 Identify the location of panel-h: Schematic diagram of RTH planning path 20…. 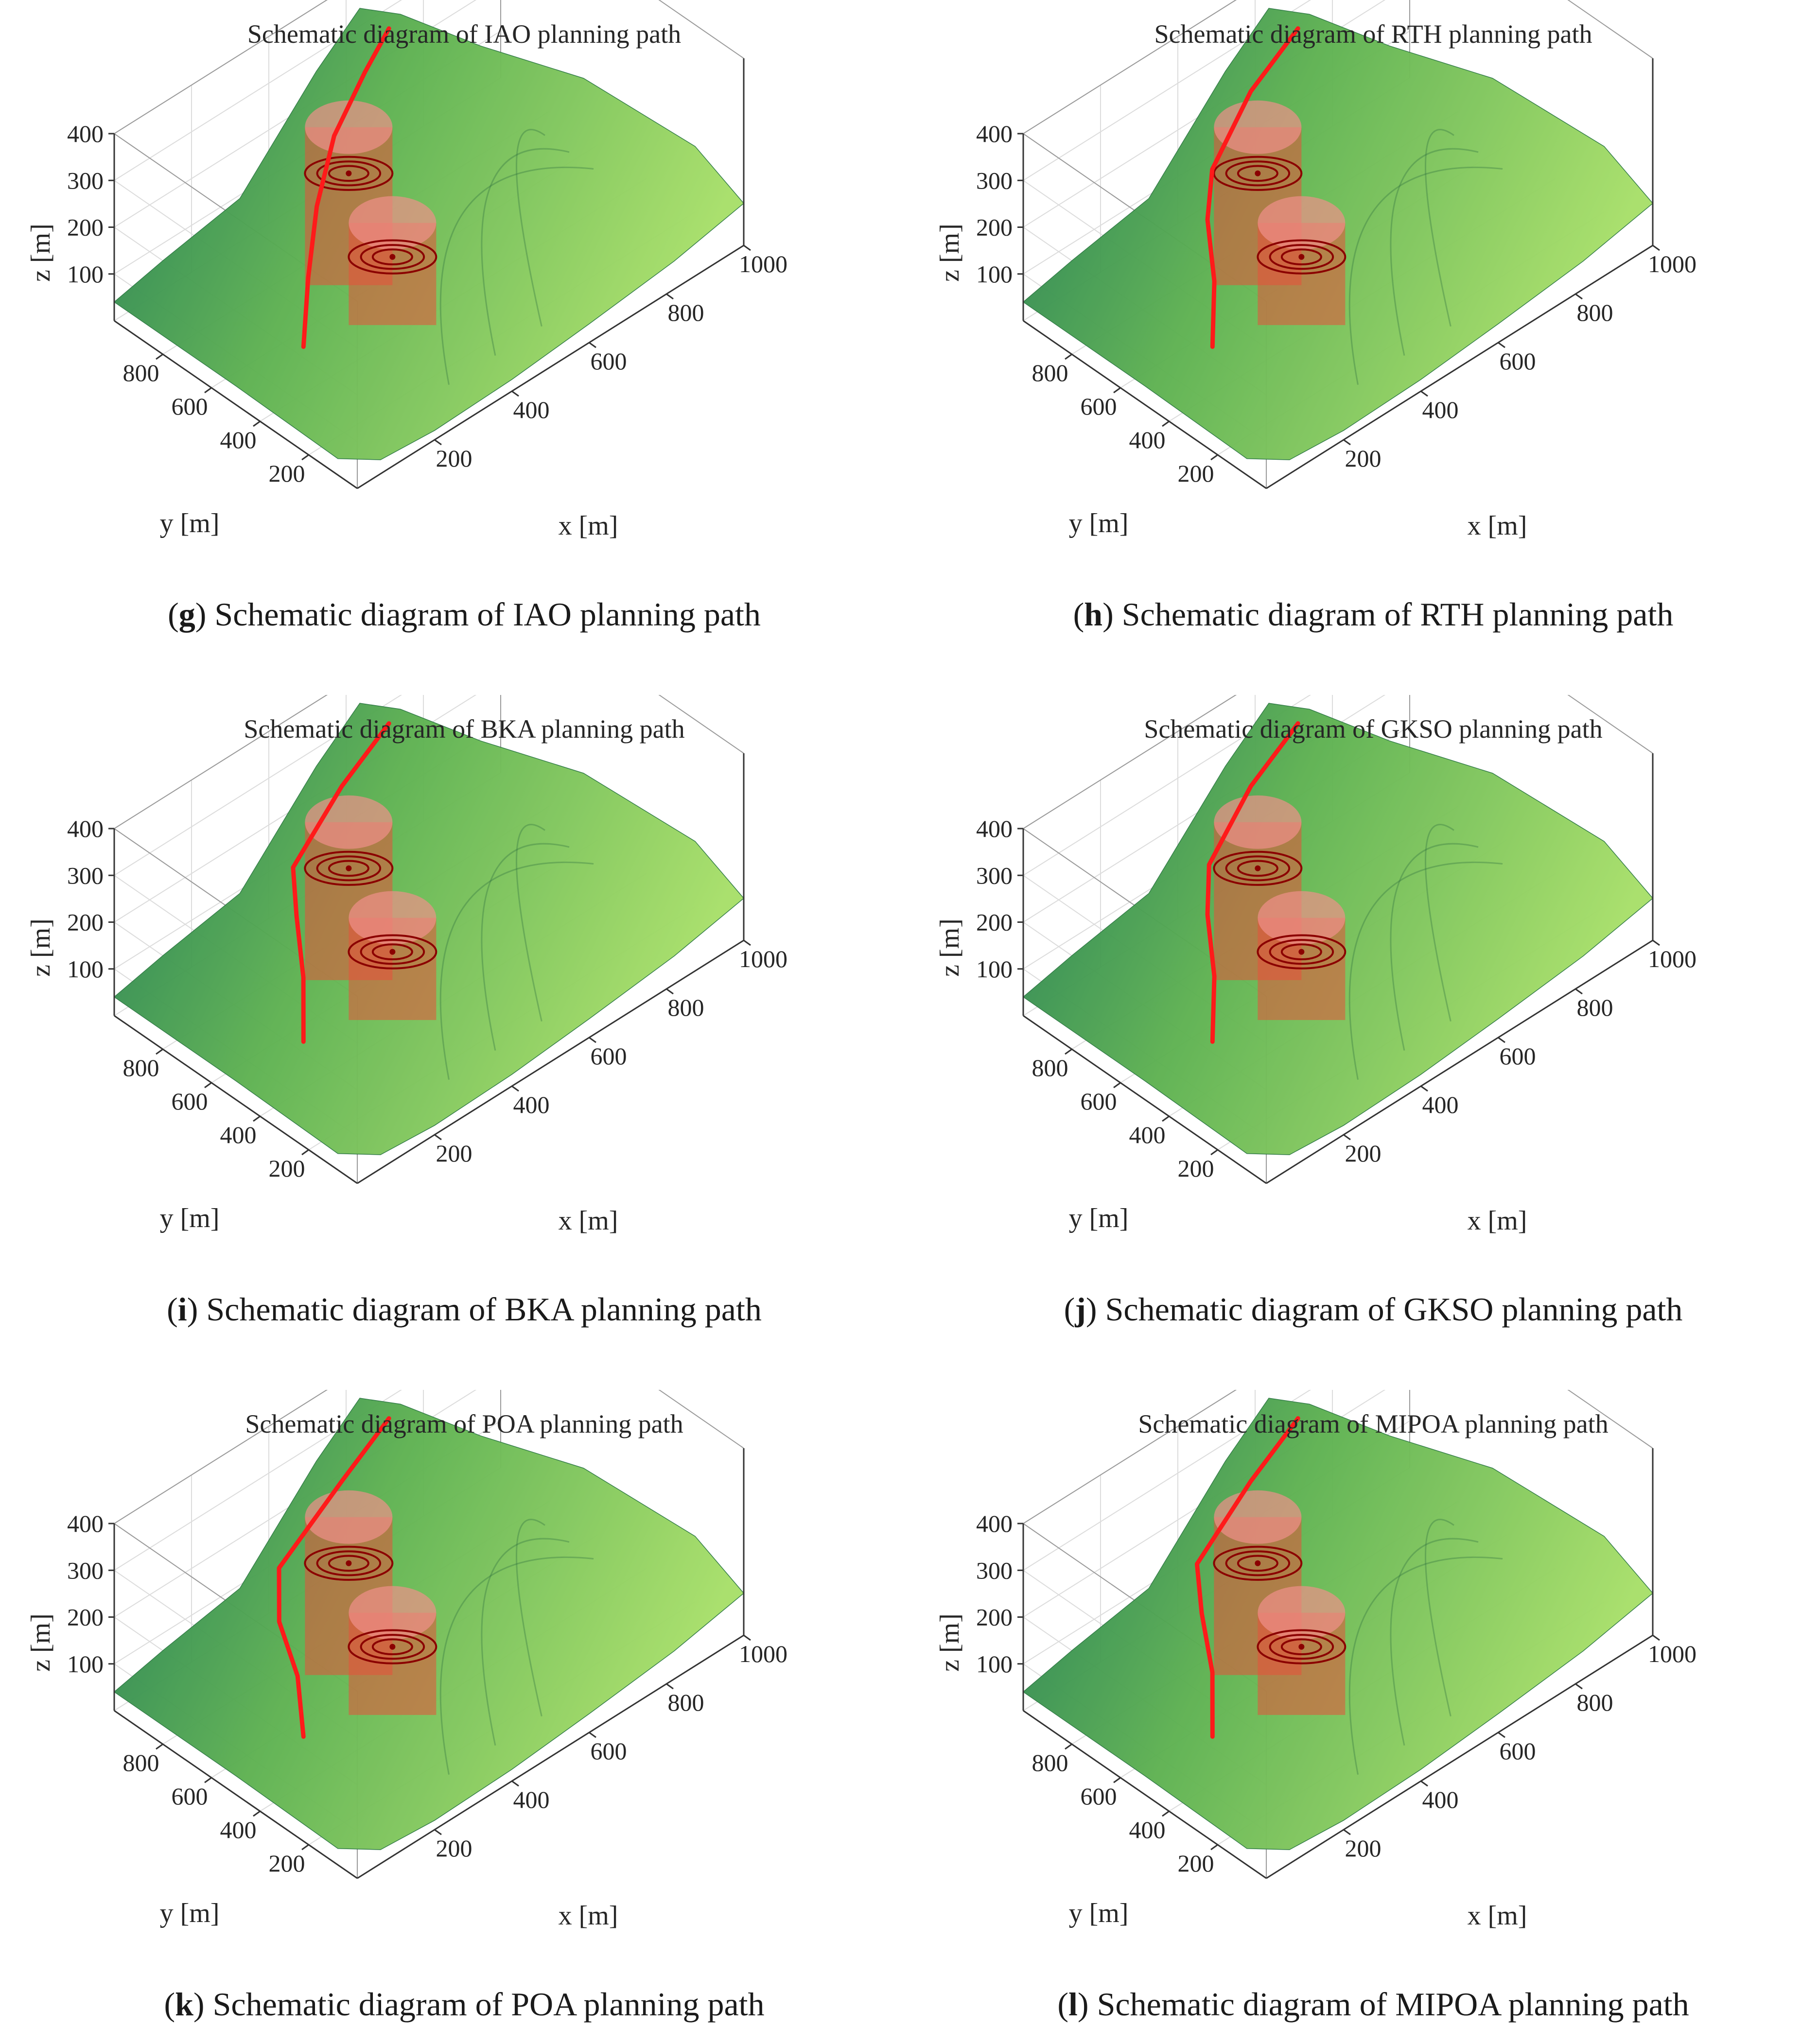
(1373, 321).